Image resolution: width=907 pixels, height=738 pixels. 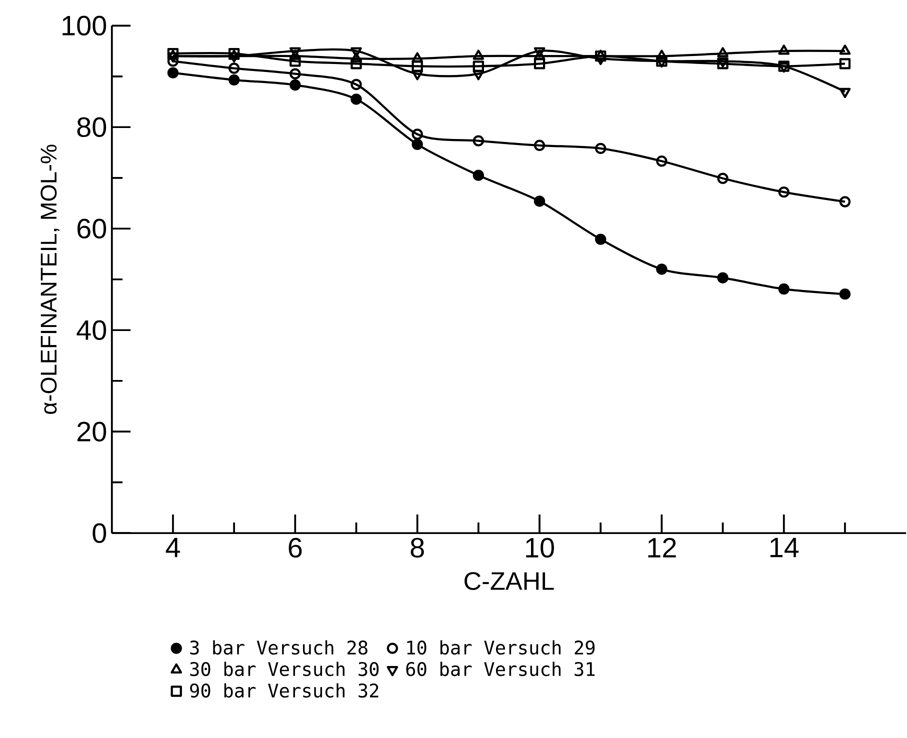 What do you see at coordinates (295, 548) in the screenshot?
I see `x-tick-label: 6` at bounding box center [295, 548].